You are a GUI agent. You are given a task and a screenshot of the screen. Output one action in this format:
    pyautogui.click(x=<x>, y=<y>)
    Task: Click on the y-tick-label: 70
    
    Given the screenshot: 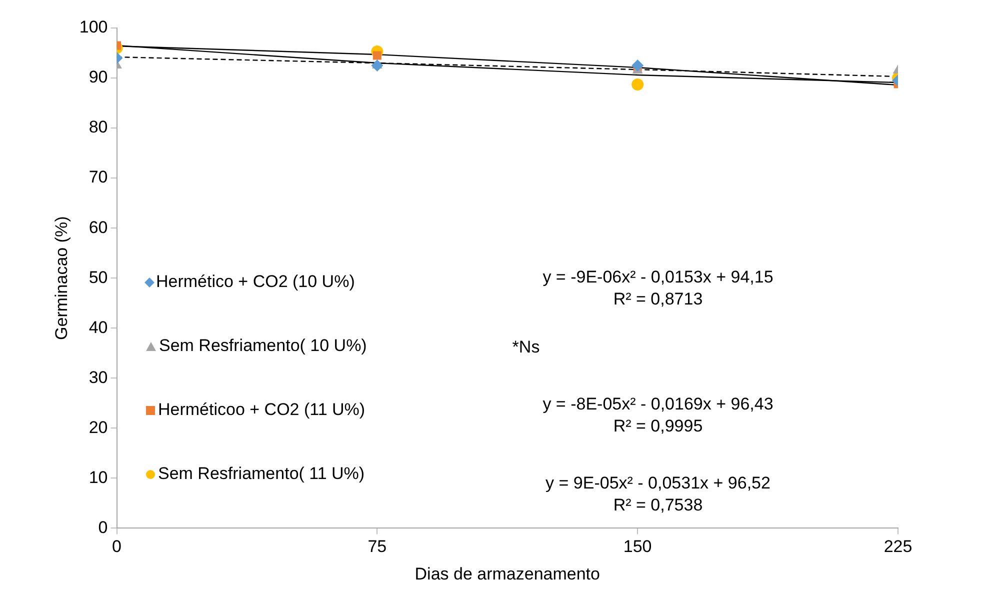 What is the action you would take?
    pyautogui.click(x=98, y=177)
    